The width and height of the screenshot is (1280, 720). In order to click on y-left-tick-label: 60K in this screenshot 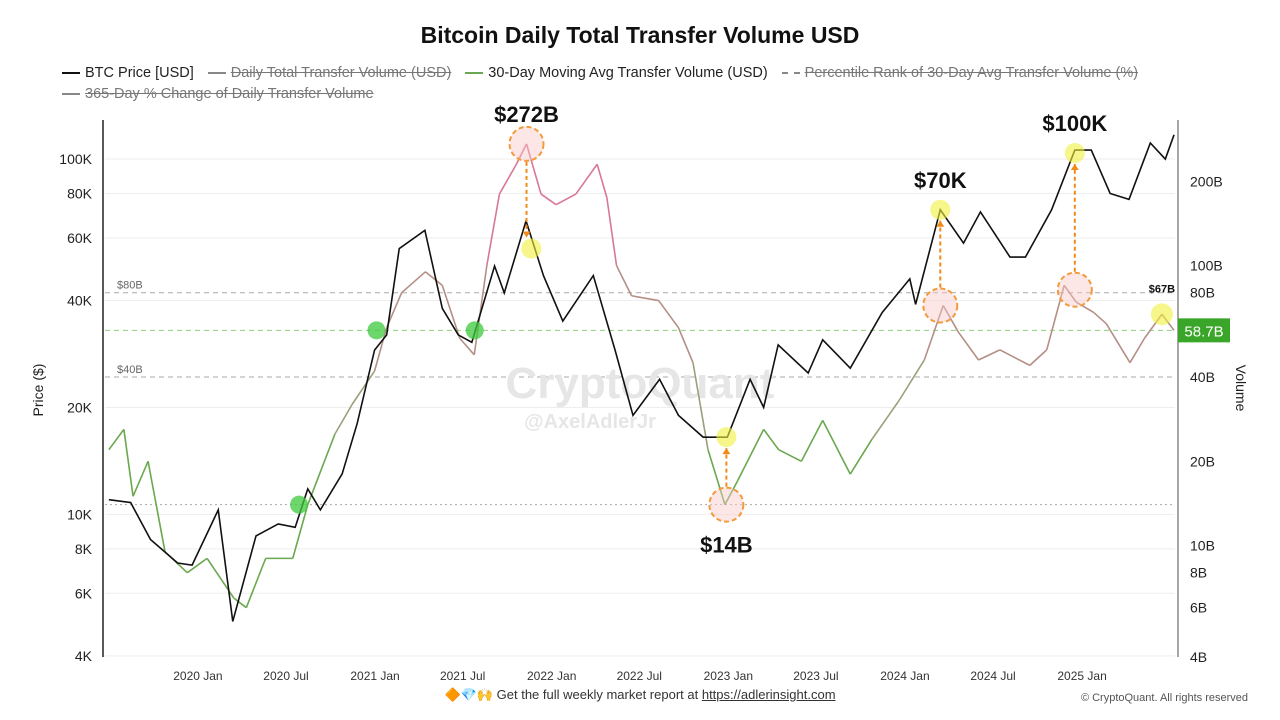, I will do `click(80, 238)`.